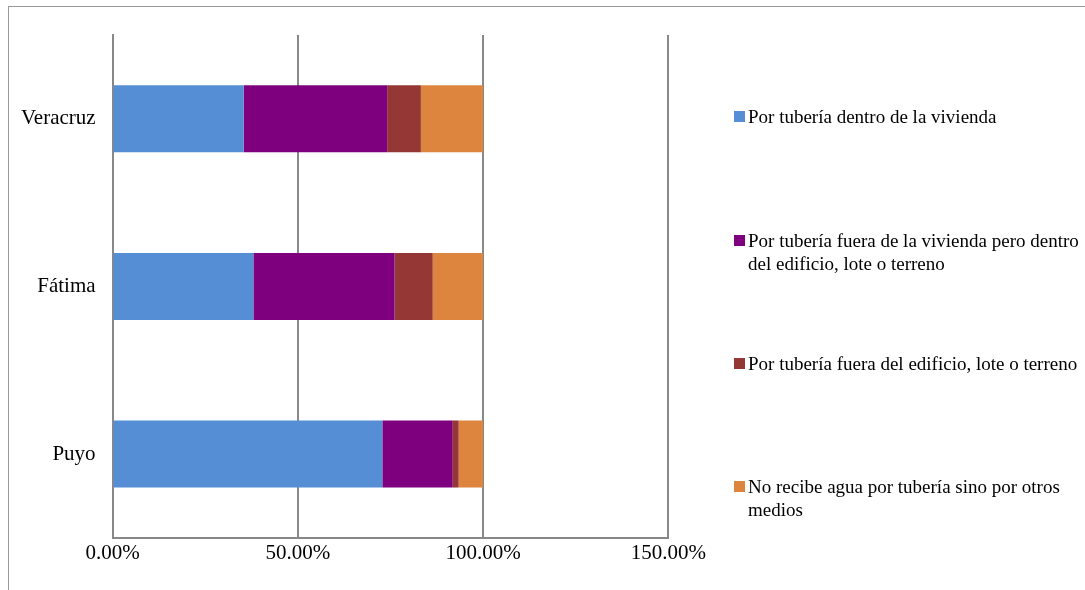 This screenshot has height=590, width=1085. Describe the element at coordinates (298, 551) in the screenshot. I see `x-tick-label: 50.00%` at that location.